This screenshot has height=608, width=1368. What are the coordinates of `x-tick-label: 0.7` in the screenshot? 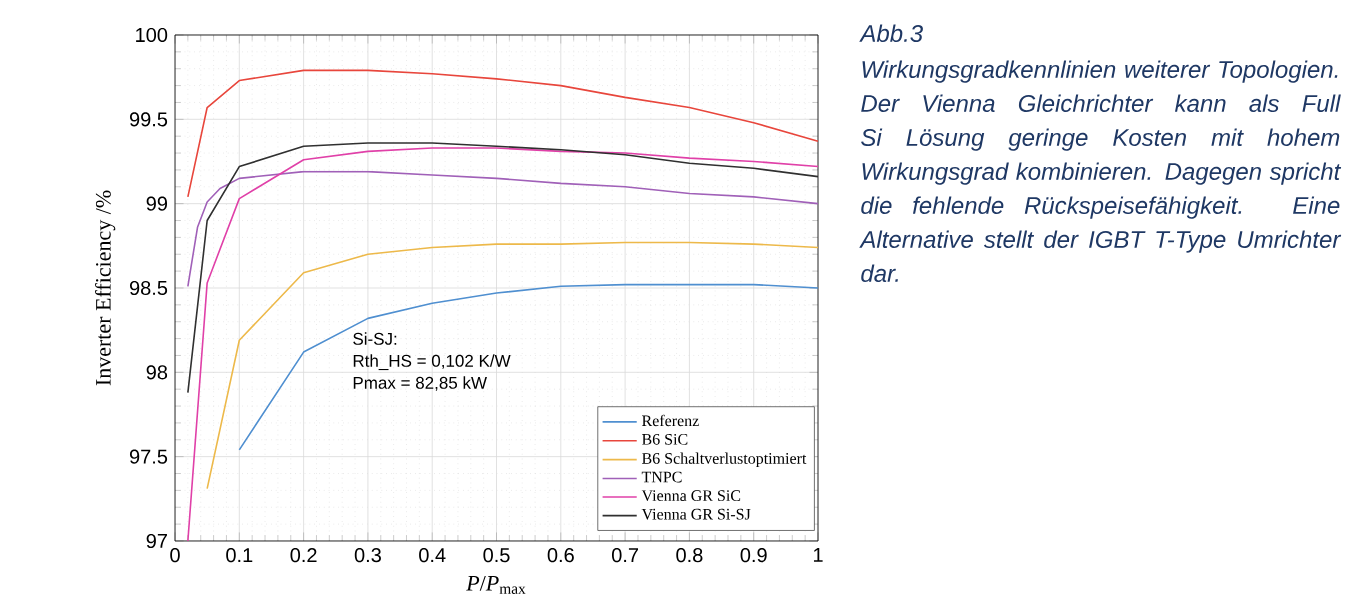 It's located at (625, 555).